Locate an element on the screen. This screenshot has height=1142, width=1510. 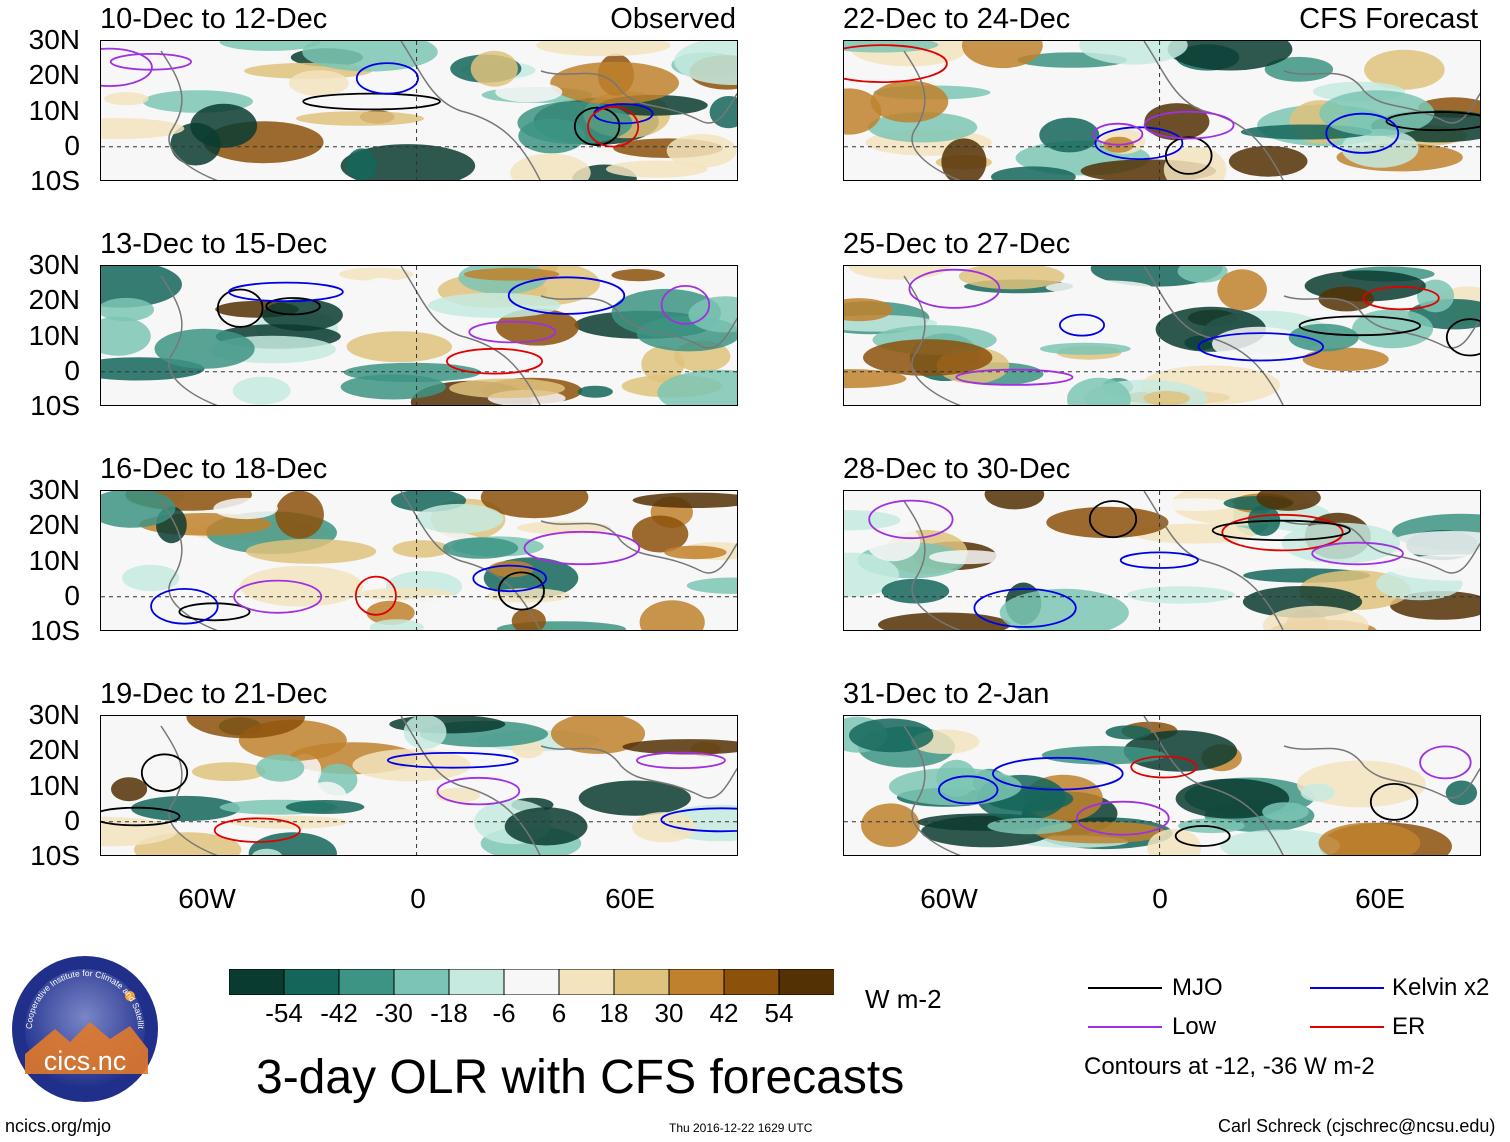
colorbar-tick-label: 42 is located at coordinates (724, 1013).